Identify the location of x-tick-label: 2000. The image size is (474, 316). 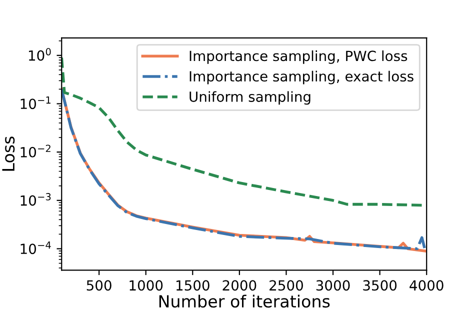
(239, 285).